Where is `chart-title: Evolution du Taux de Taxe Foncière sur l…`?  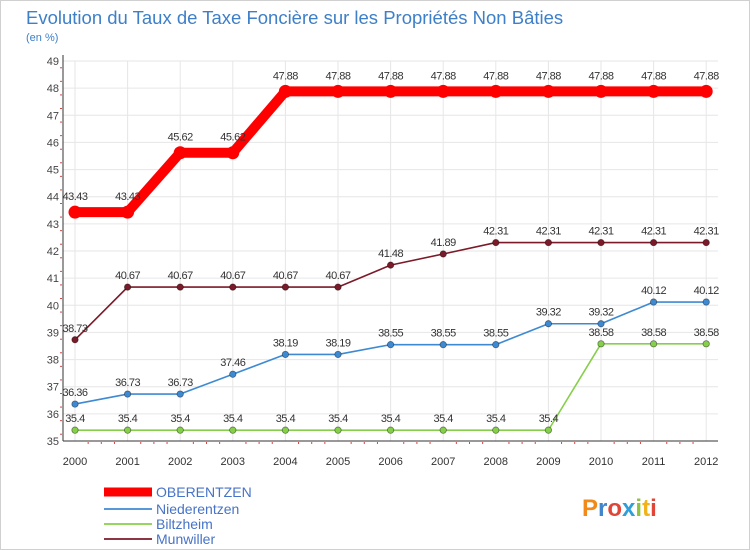 chart-title: Evolution du Taux de Taxe Foncière sur l… is located at coordinates (294, 17).